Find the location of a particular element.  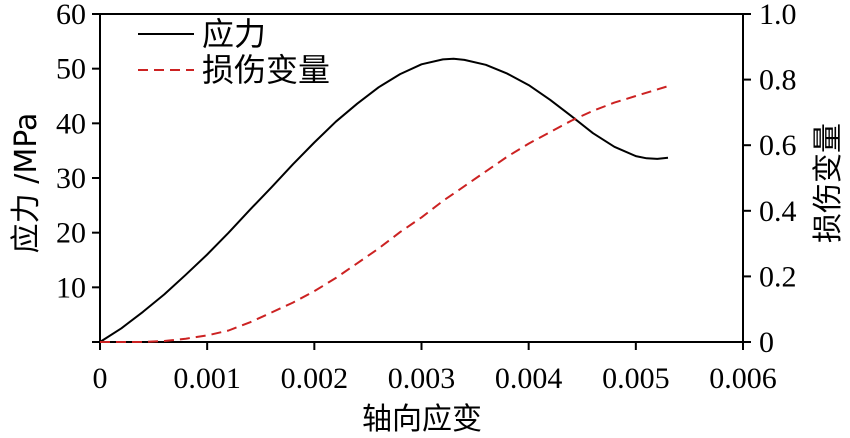

y-axis-left-title: 应力 /MPa is located at coordinates (26, 183).